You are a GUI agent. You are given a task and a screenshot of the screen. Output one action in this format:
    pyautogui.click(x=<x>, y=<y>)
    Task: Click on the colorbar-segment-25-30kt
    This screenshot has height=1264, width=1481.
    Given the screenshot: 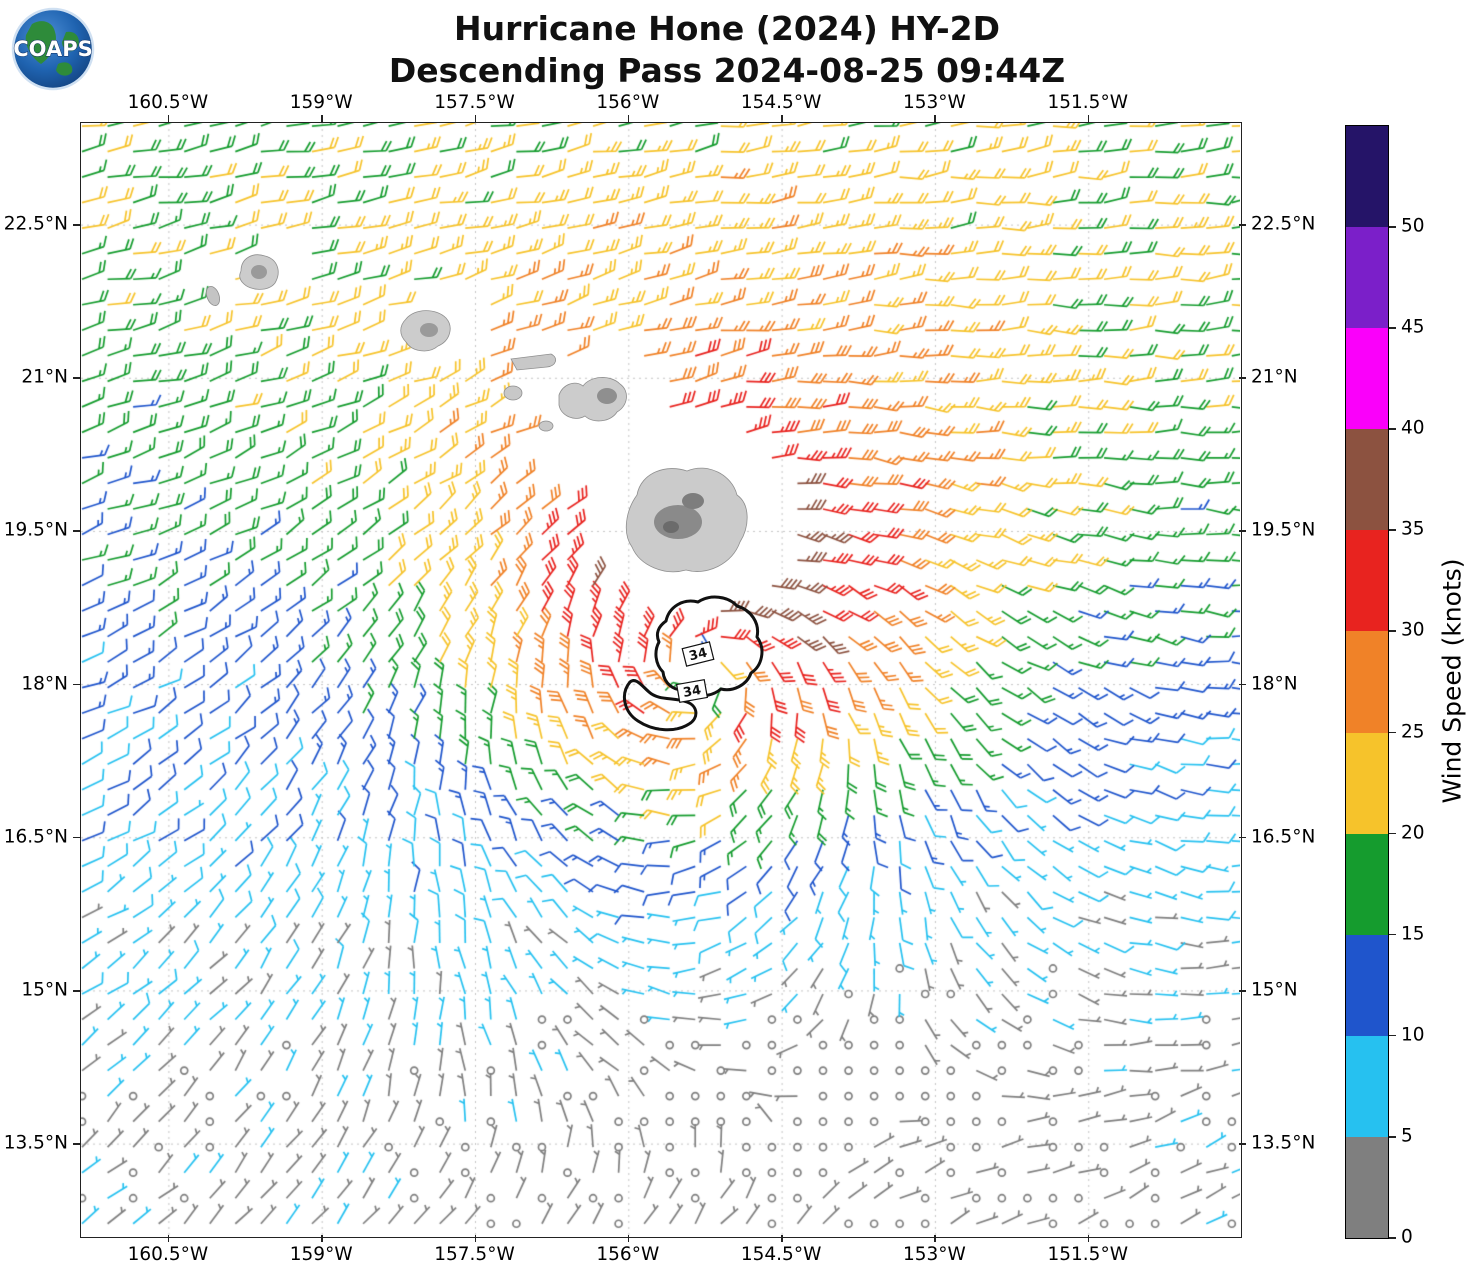 What is the action you would take?
    pyautogui.click(x=1367, y=682)
    